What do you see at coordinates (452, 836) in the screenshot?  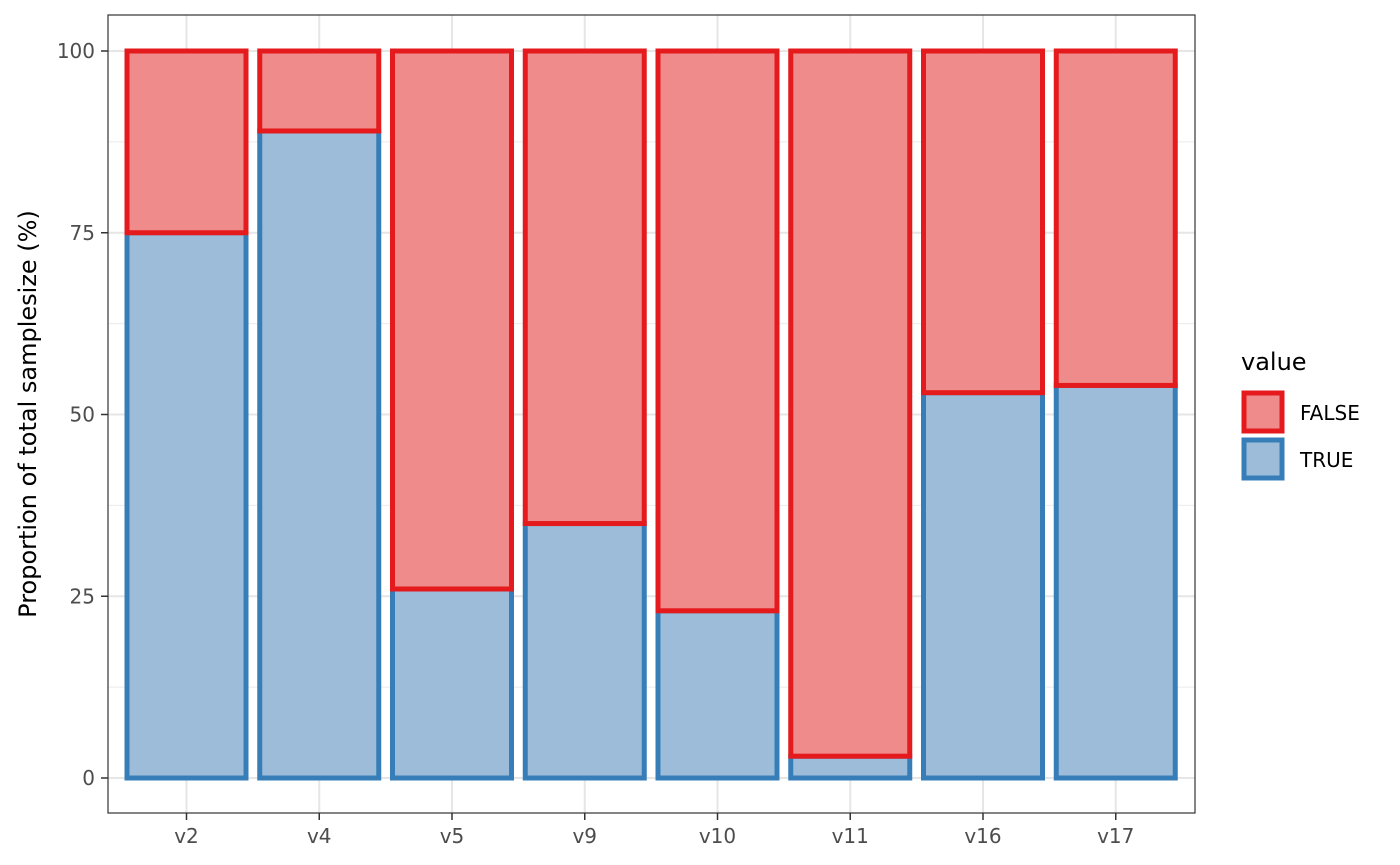 I see `x-tick-label: v5` at bounding box center [452, 836].